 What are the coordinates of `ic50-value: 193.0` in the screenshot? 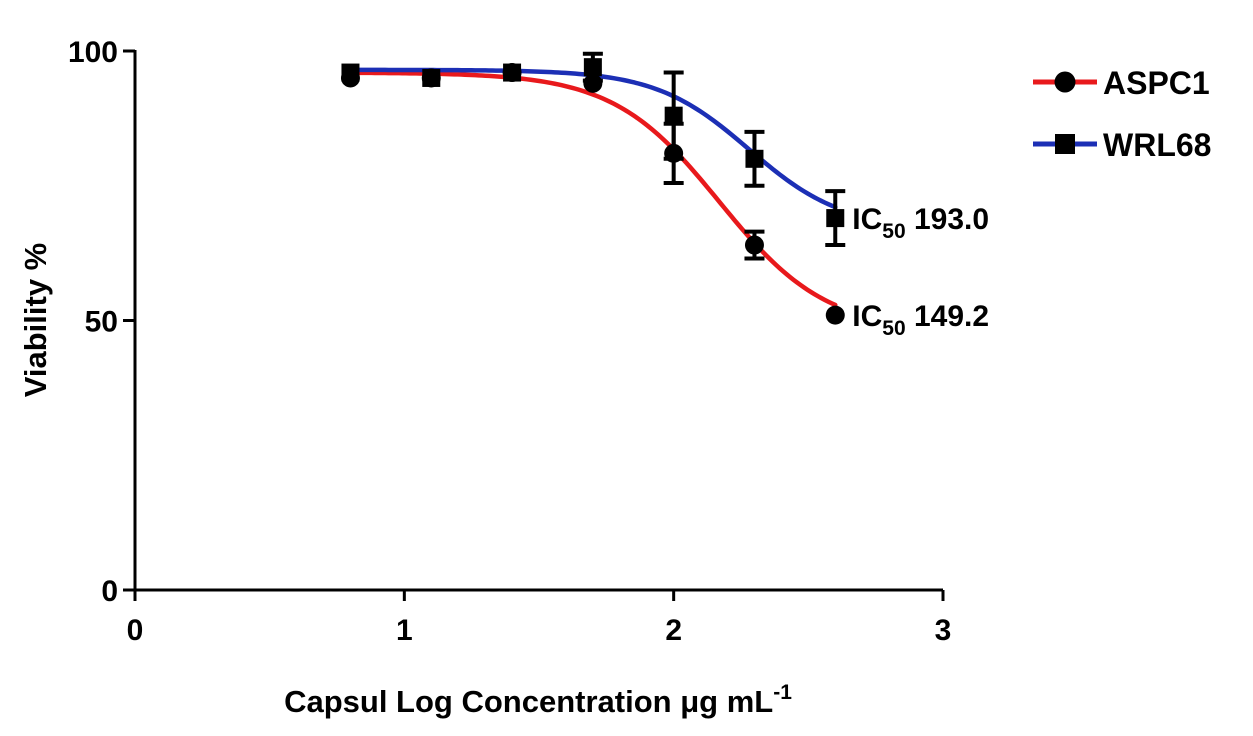 It's located at (947, 219).